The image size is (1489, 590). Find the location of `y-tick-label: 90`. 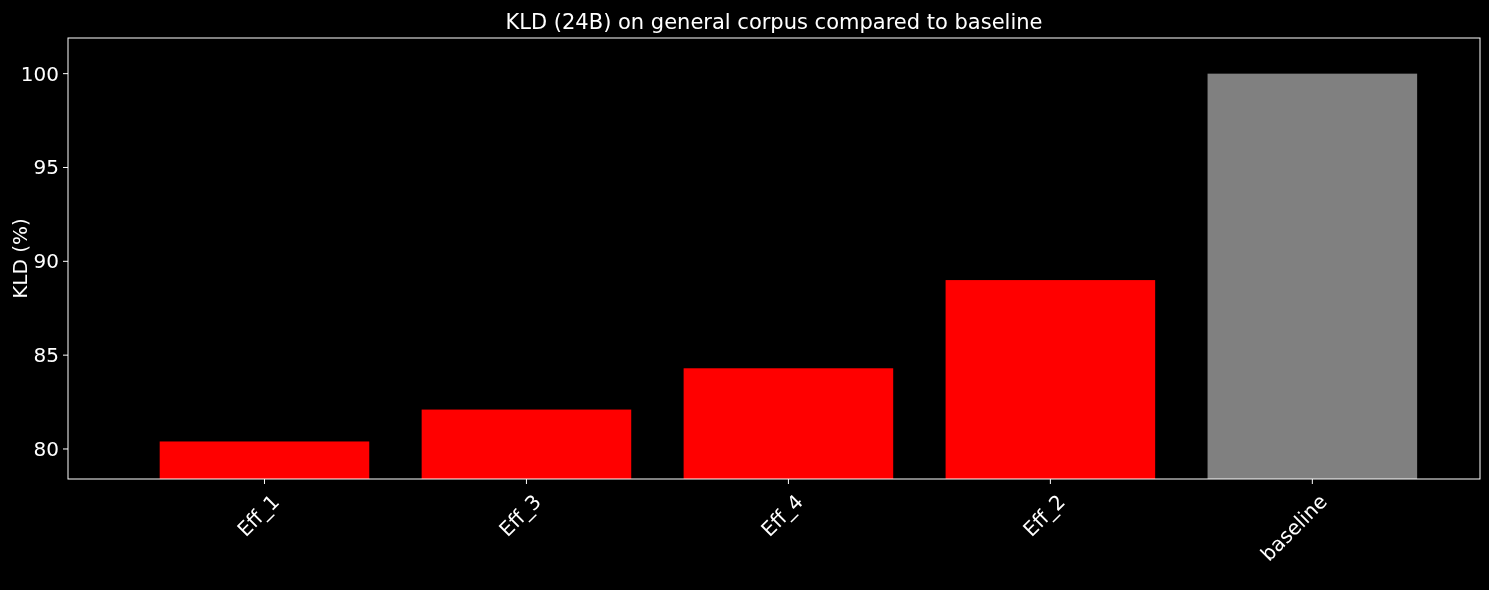

y-tick-label: 90 is located at coordinates (46, 261).